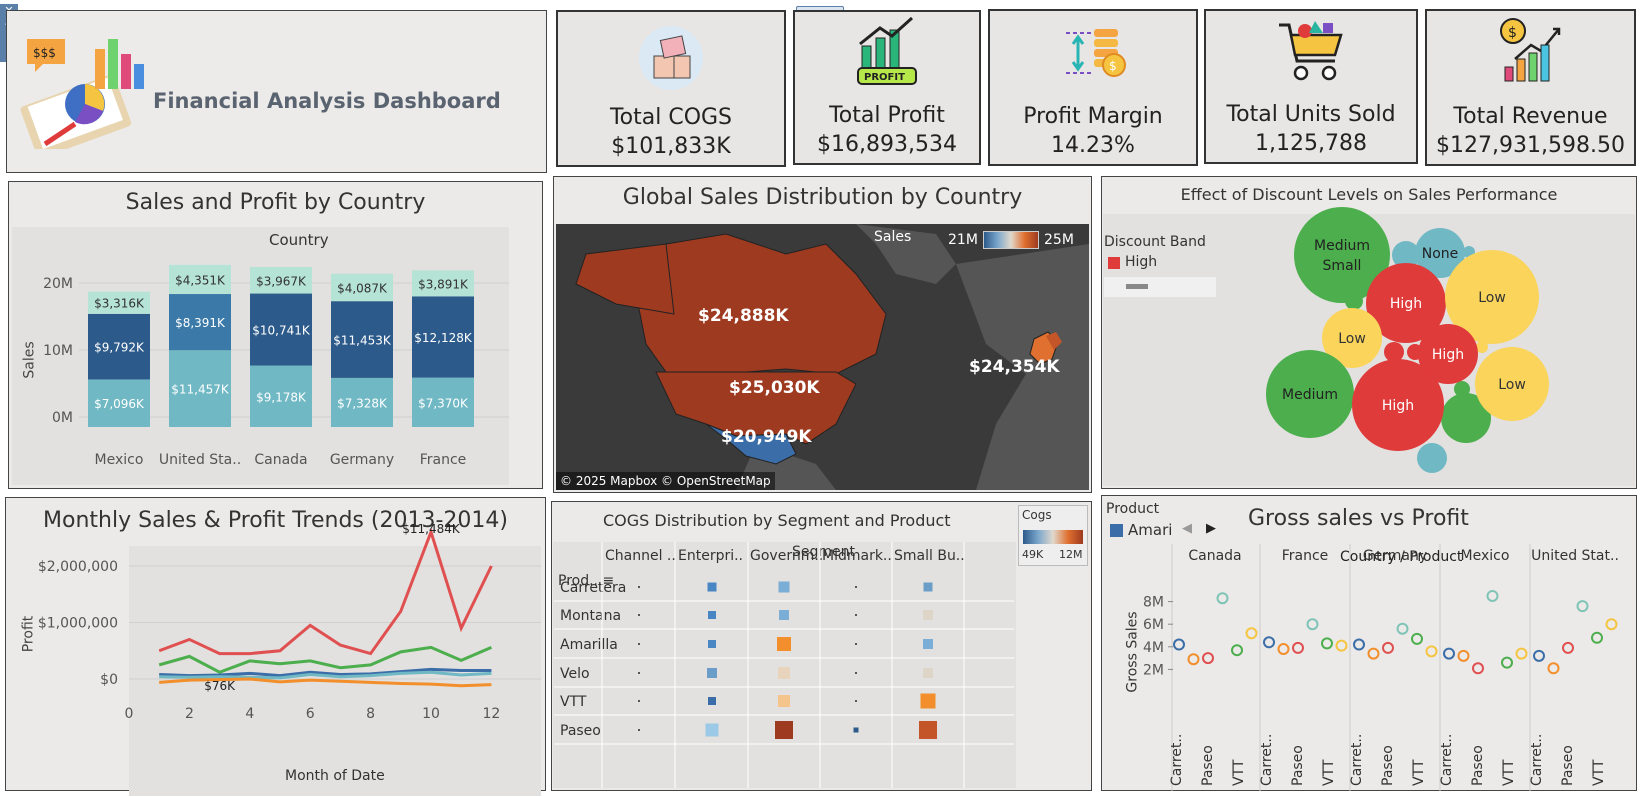  I want to click on country-header: Mexico, so click(1485, 556).